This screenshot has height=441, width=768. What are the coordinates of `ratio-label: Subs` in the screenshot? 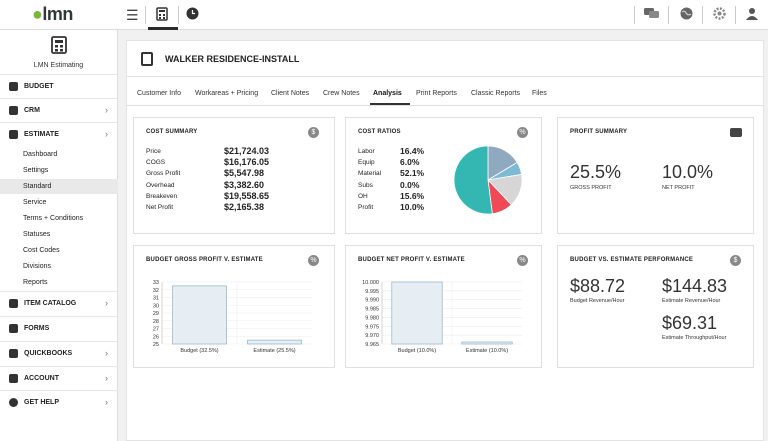 It's located at (365, 185).